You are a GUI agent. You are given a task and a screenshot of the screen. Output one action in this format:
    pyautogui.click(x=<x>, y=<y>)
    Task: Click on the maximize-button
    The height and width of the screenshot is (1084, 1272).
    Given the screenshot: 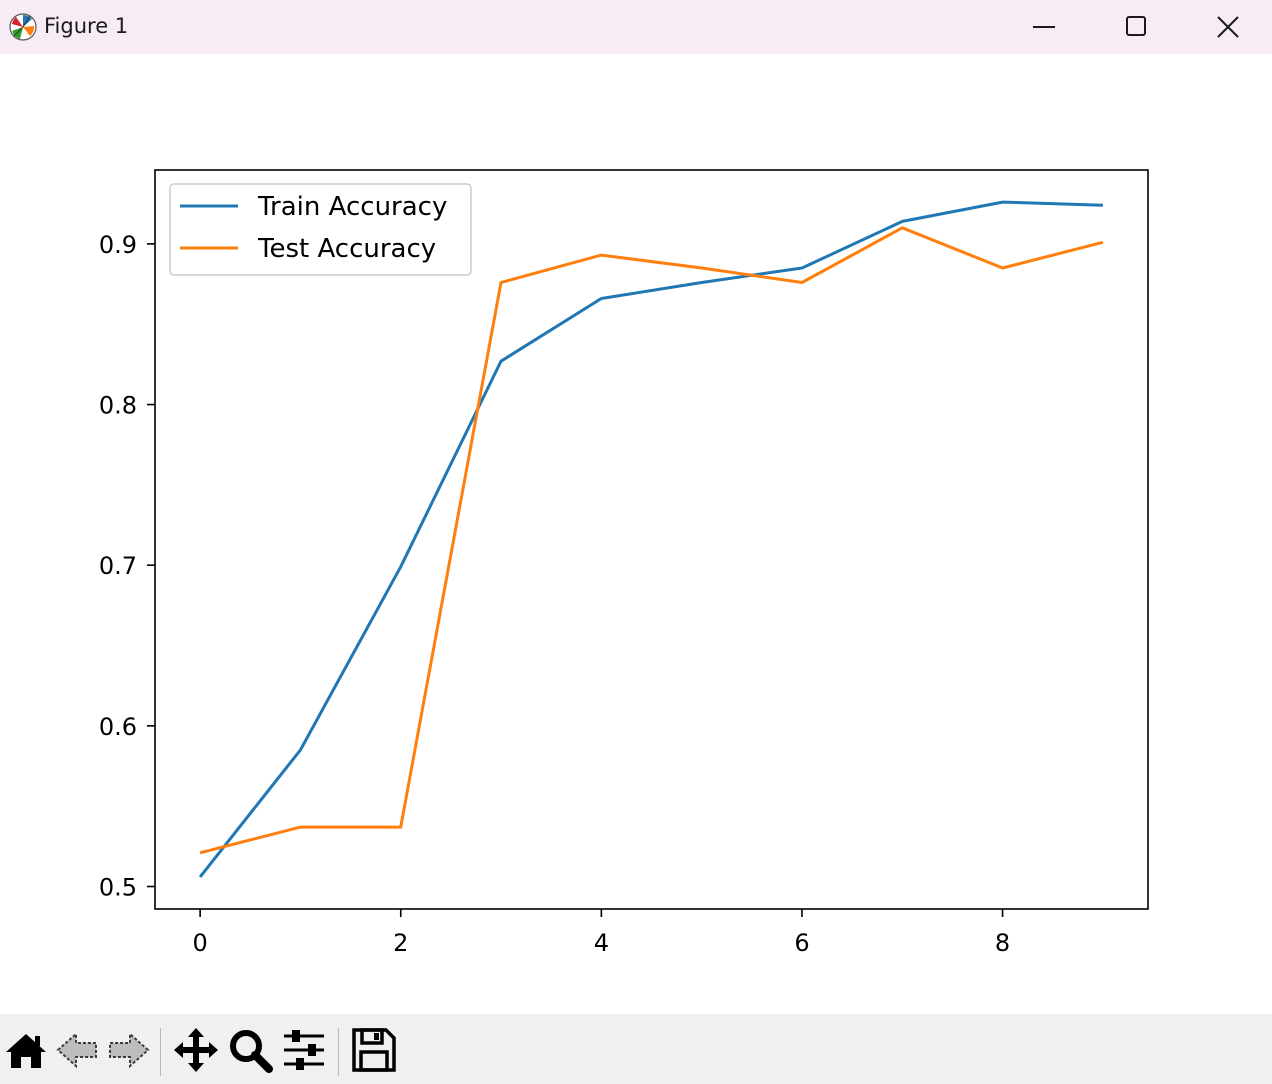 What is the action you would take?
    pyautogui.click(x=1136, y=27)
    